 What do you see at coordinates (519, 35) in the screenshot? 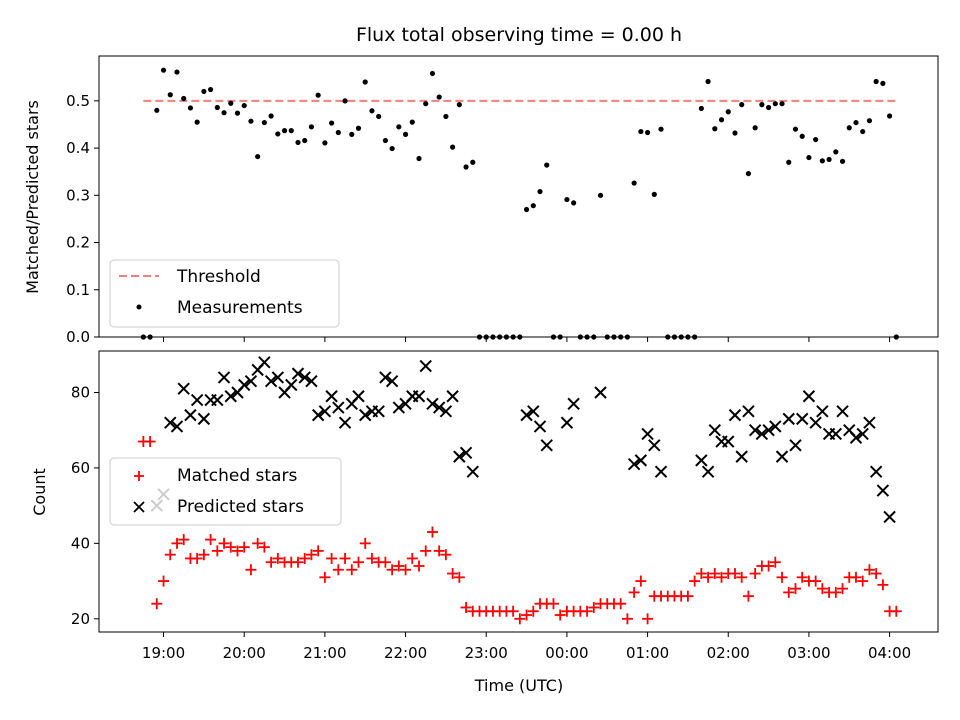
I see `chart-title: Flux total observing time = 0.00 h` at bounding box center [519, 35].